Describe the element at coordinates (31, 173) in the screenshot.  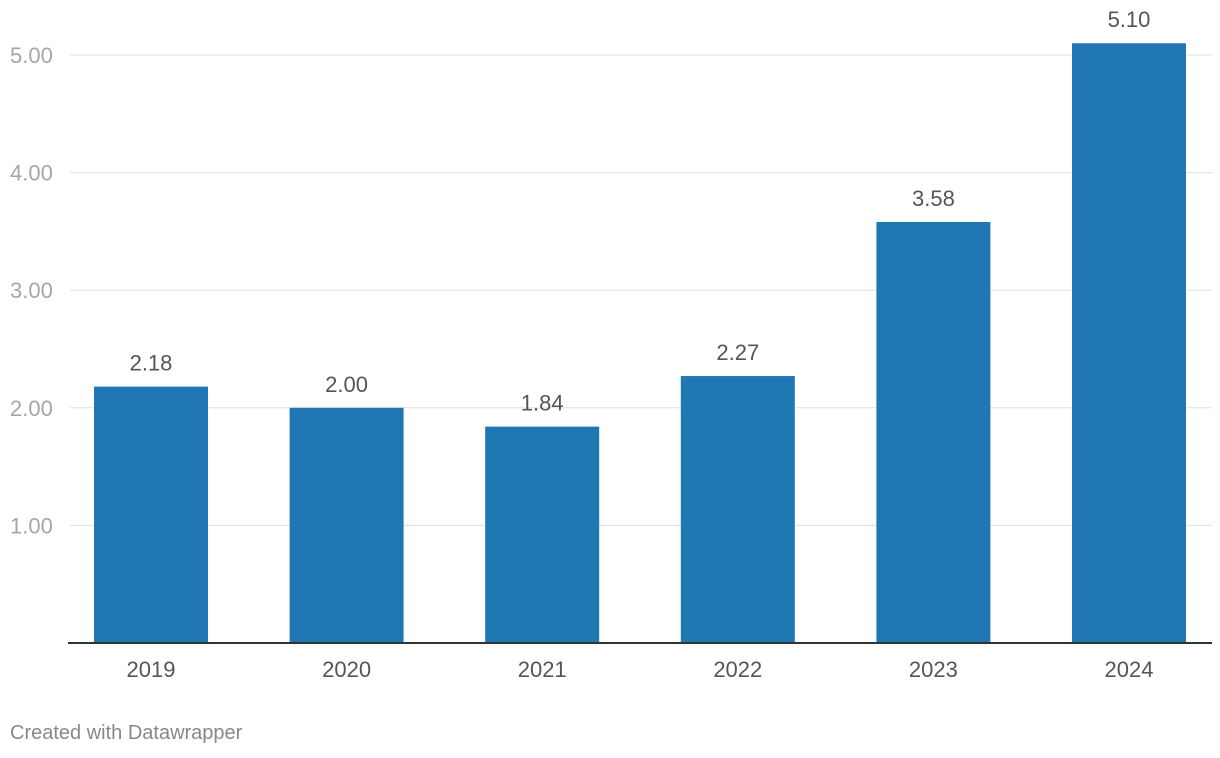
I see `y-tick-label: 4.00` at that location.